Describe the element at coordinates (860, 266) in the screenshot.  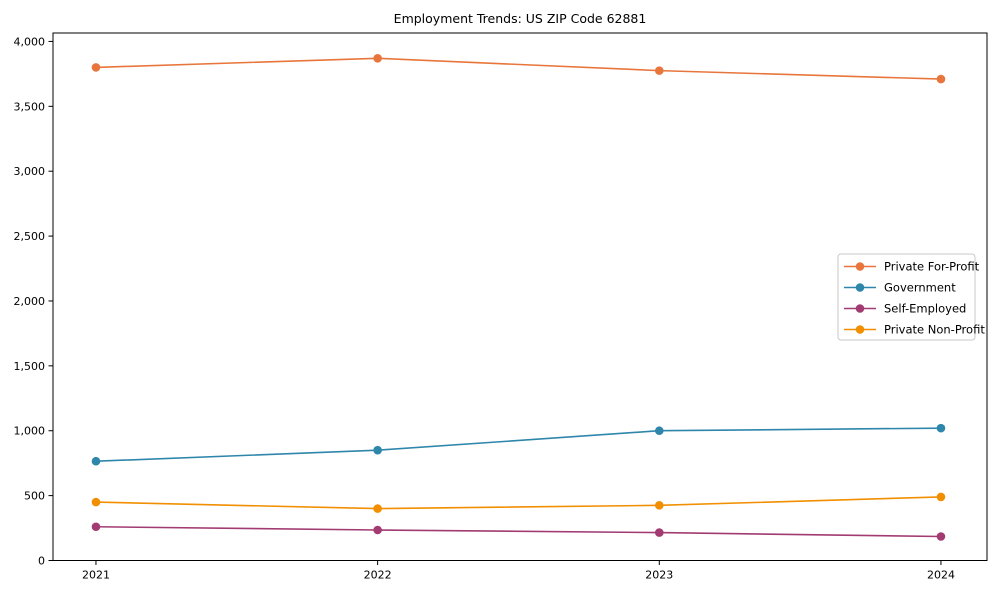
I see `legend-marker-private-for-profit` at that location.